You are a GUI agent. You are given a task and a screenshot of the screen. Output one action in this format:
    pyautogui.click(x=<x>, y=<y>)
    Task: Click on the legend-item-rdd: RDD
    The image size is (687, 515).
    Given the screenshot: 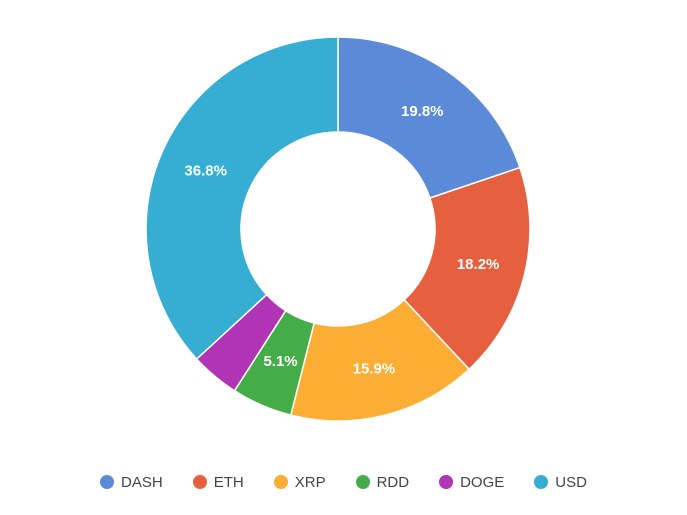 What is the action you would take?
    pyautogui.click(x=382, y=482)
    